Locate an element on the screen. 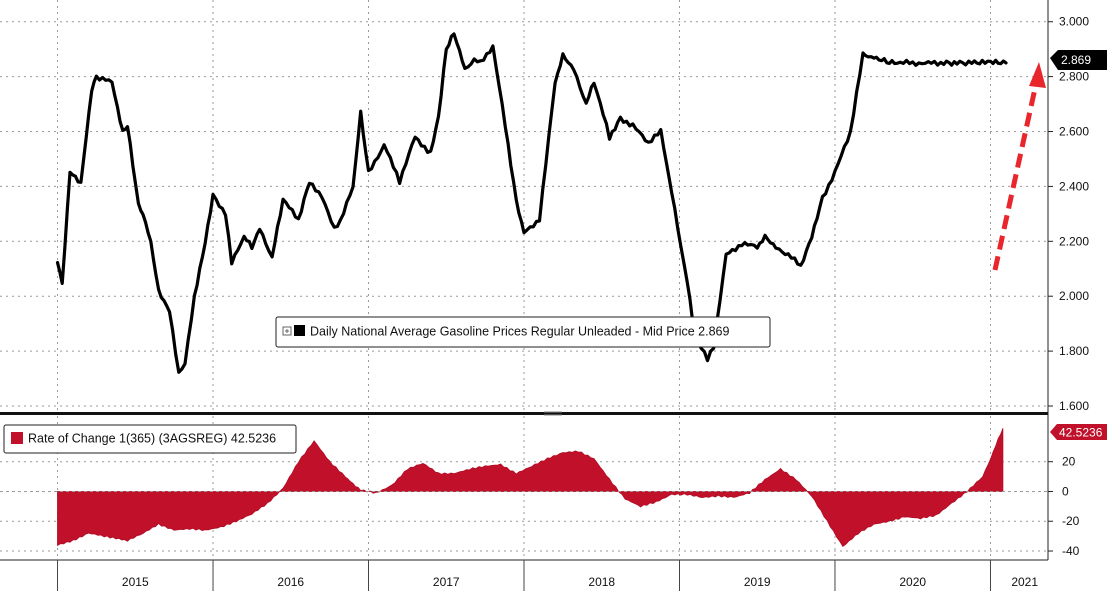  lower-last-value-tag: 42.5236 is located at coordinates (1078, 432).